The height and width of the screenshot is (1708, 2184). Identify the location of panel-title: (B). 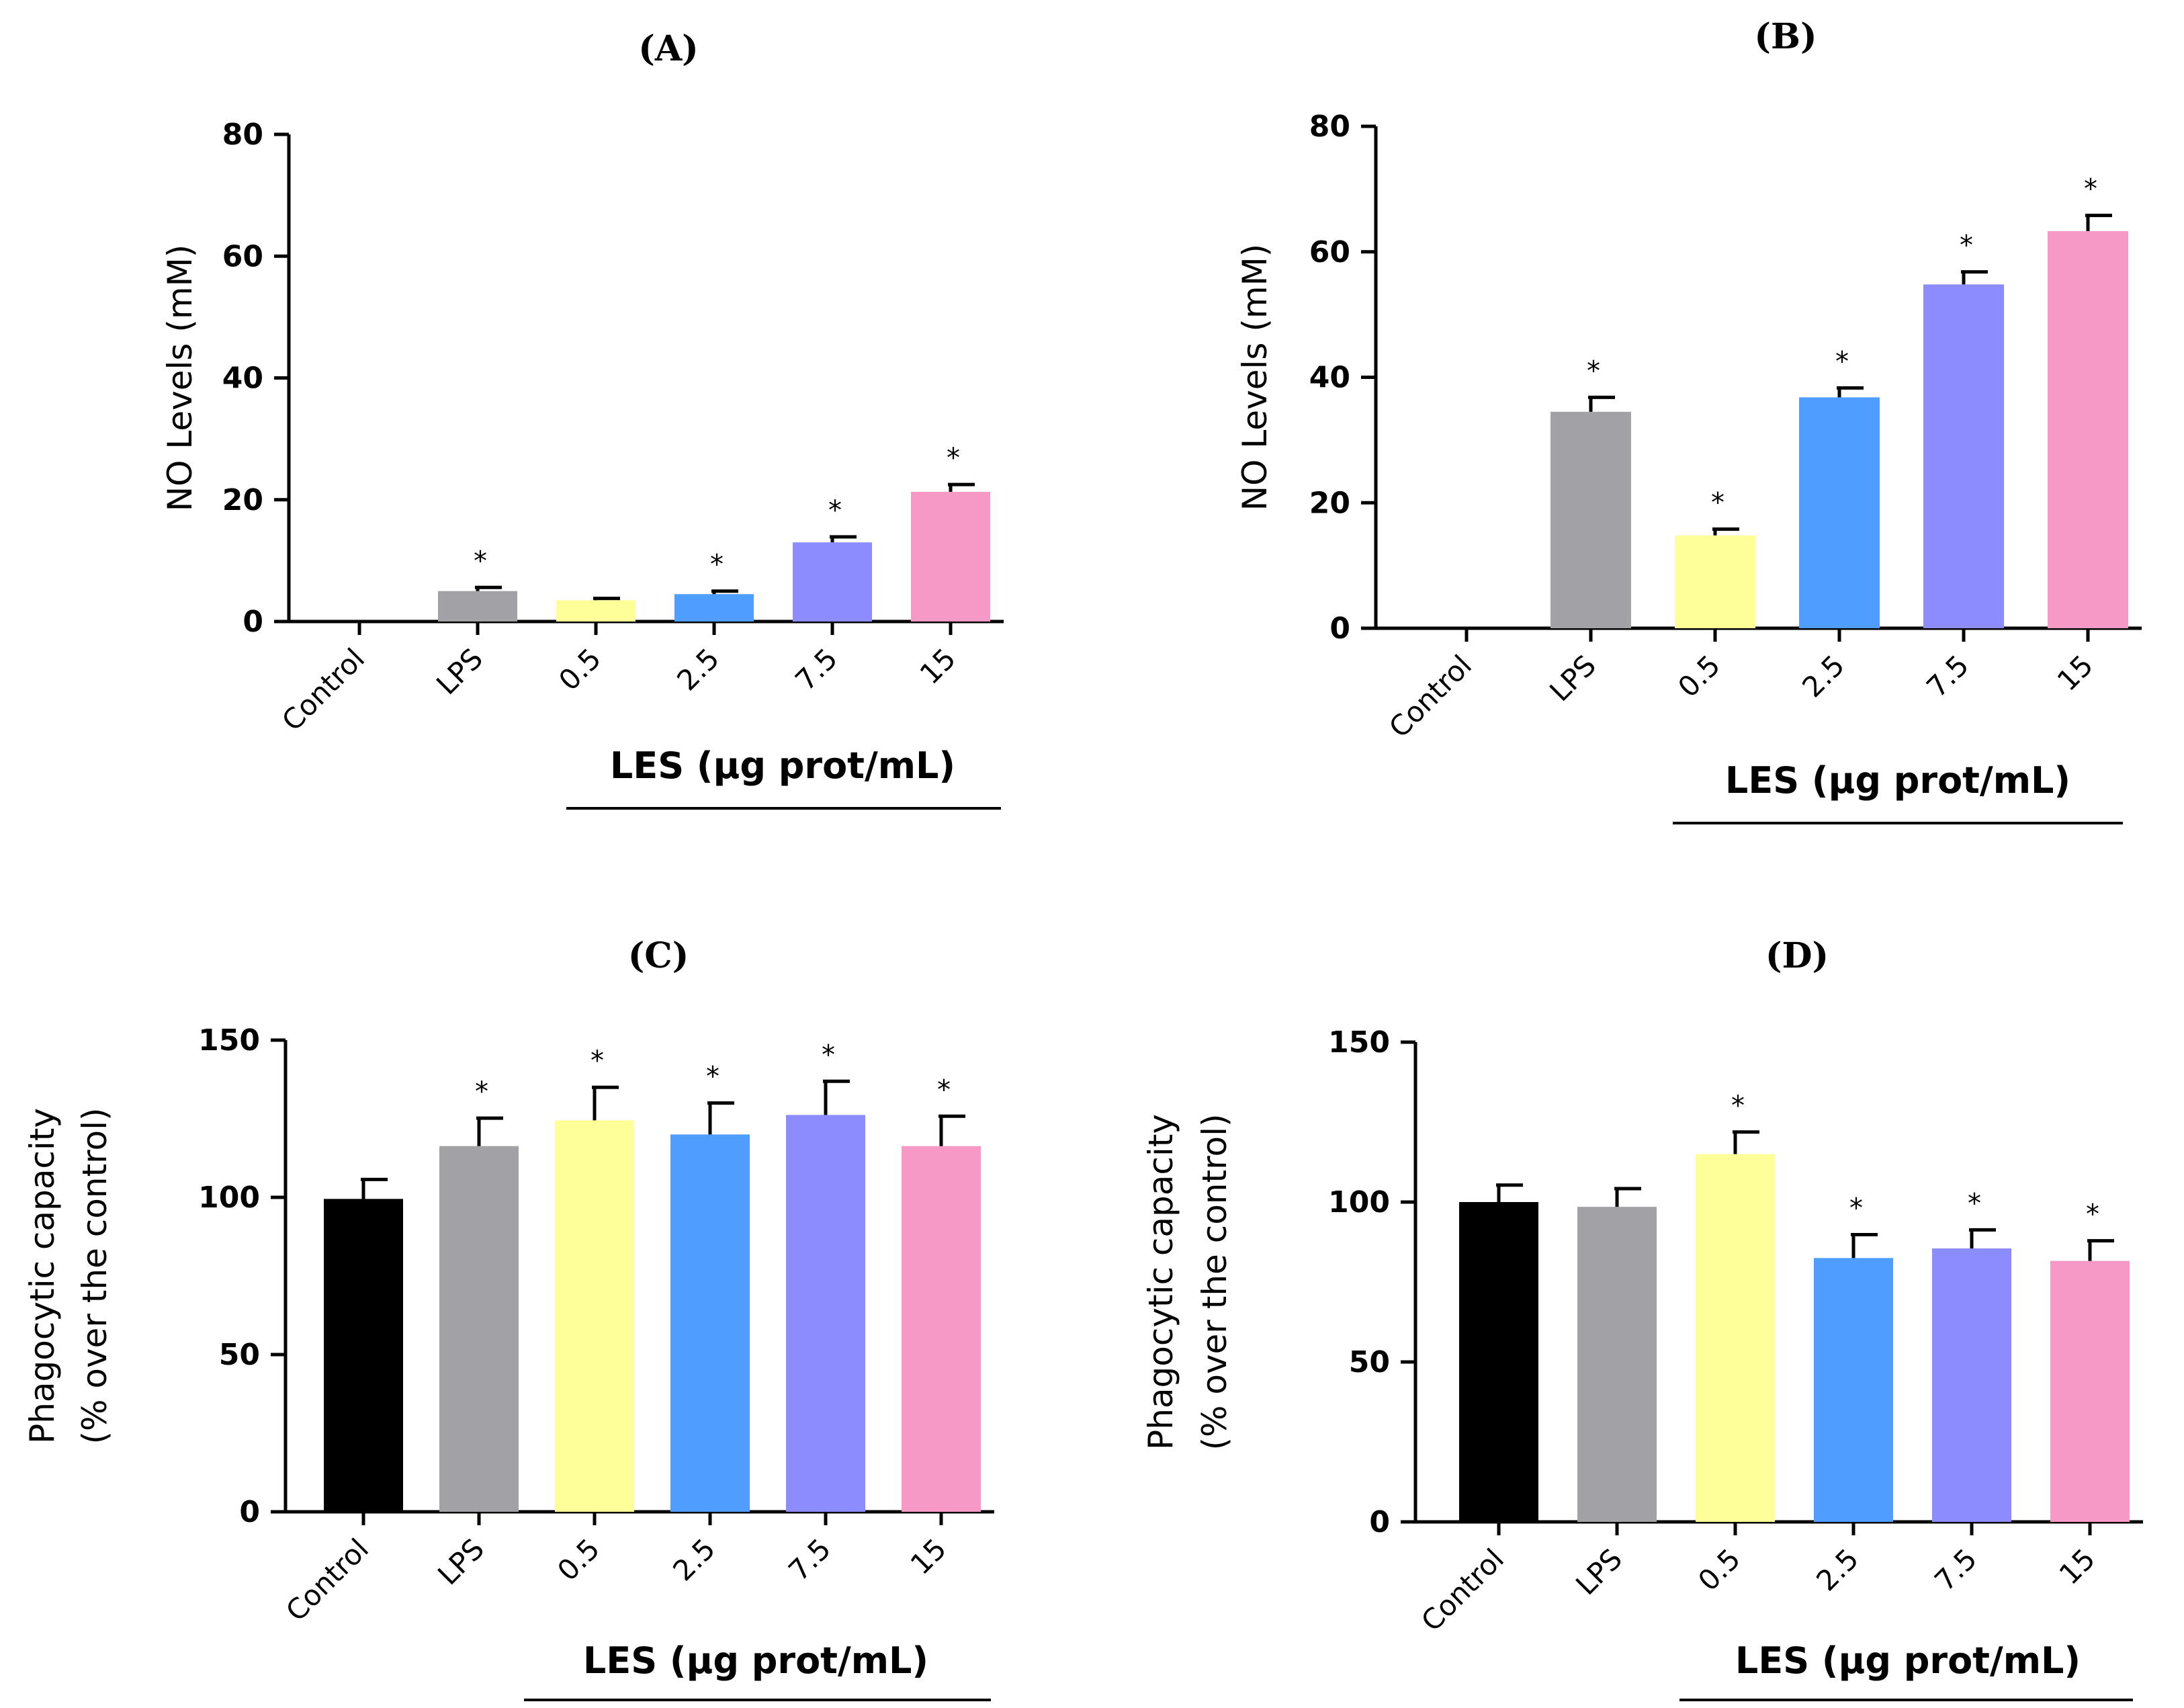
(1785, 36).